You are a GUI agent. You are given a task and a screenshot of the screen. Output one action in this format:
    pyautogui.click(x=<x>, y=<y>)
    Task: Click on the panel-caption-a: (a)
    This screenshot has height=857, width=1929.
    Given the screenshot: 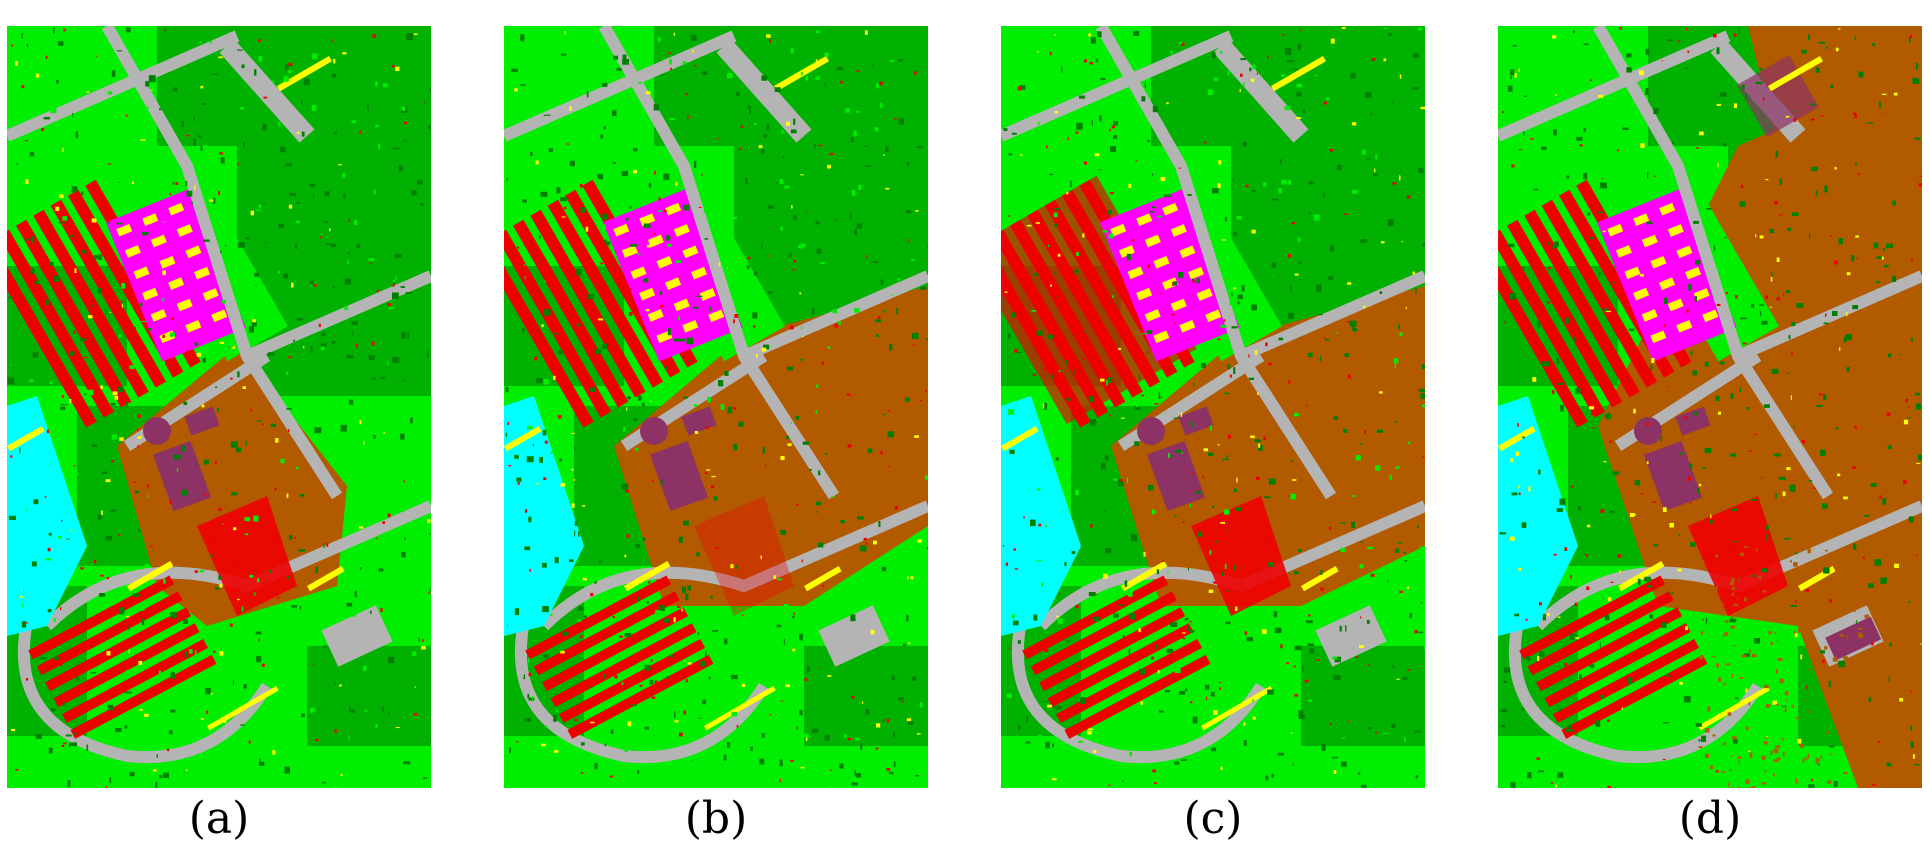 What is the action you would take?
    pyautogui.click(x=219, y=818)
    